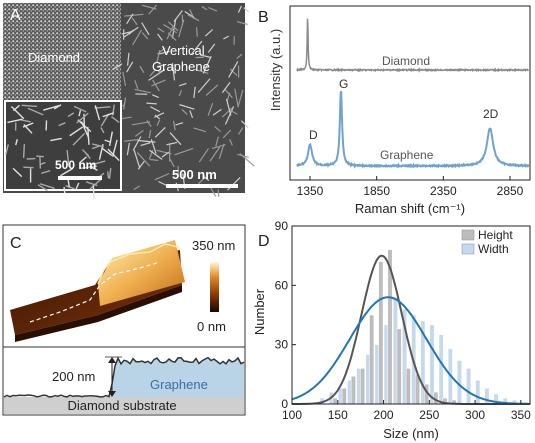 The image size is (535, 443). I want to click on peak-label-g: G, so click(343, 84).